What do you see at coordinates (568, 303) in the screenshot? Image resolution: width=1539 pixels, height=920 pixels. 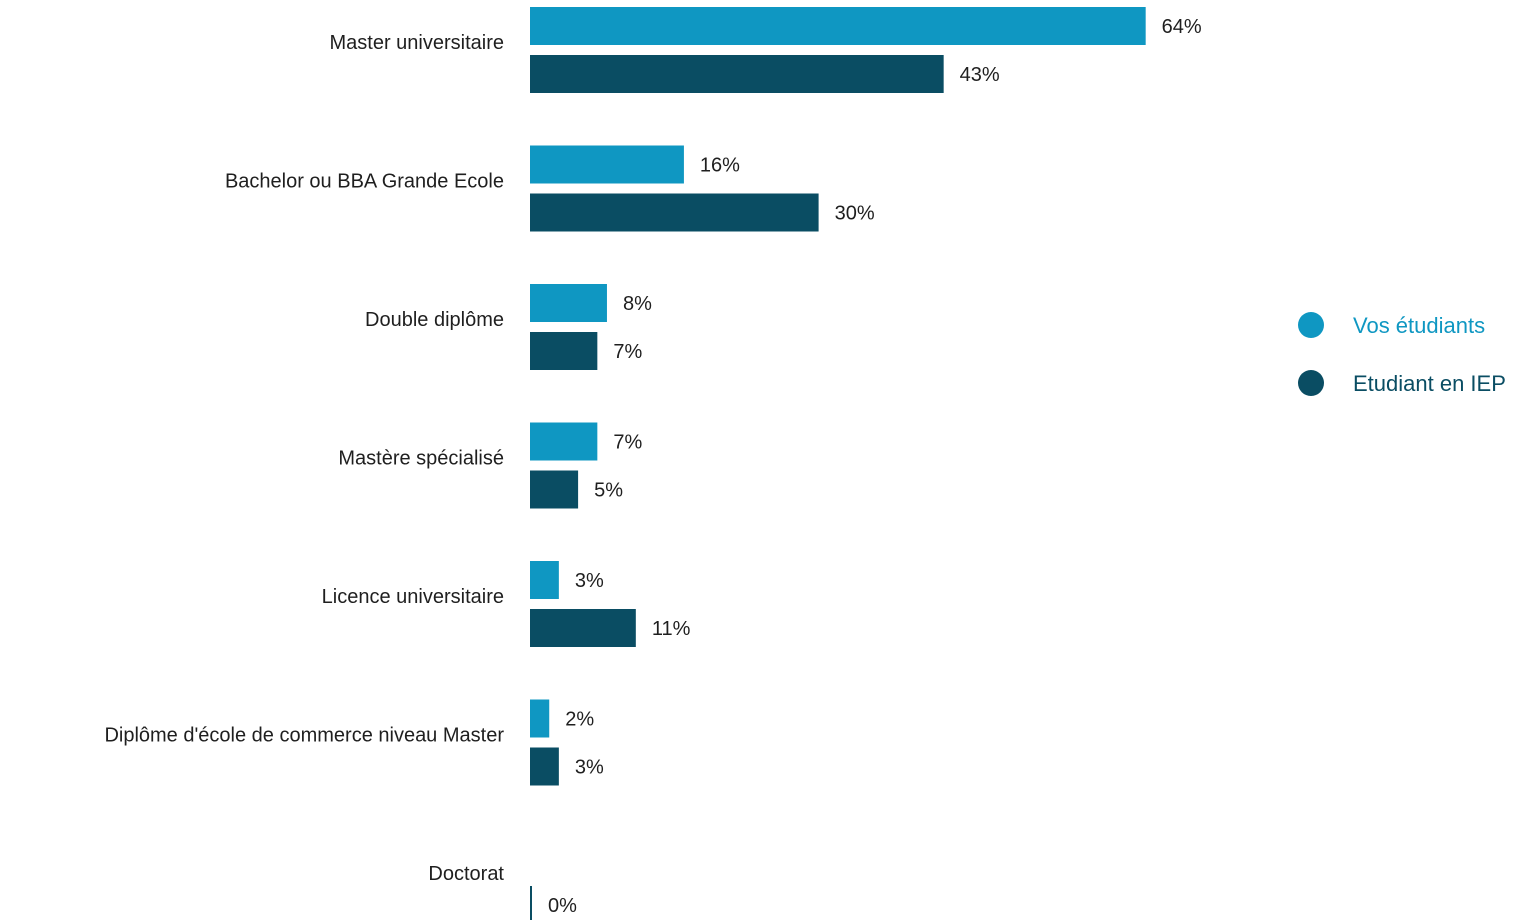 I see `bar-vos-etudiants-double-diplome` at bounding box center [568, 303].